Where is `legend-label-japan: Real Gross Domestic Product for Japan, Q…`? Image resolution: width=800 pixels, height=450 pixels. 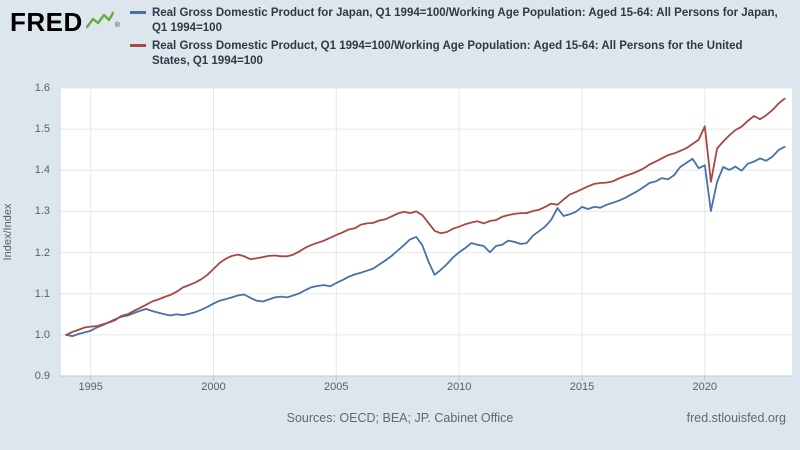 legend-label-japan: Real Gross Domestic Product for Japan, Q… is located at coordinates (464, 20).